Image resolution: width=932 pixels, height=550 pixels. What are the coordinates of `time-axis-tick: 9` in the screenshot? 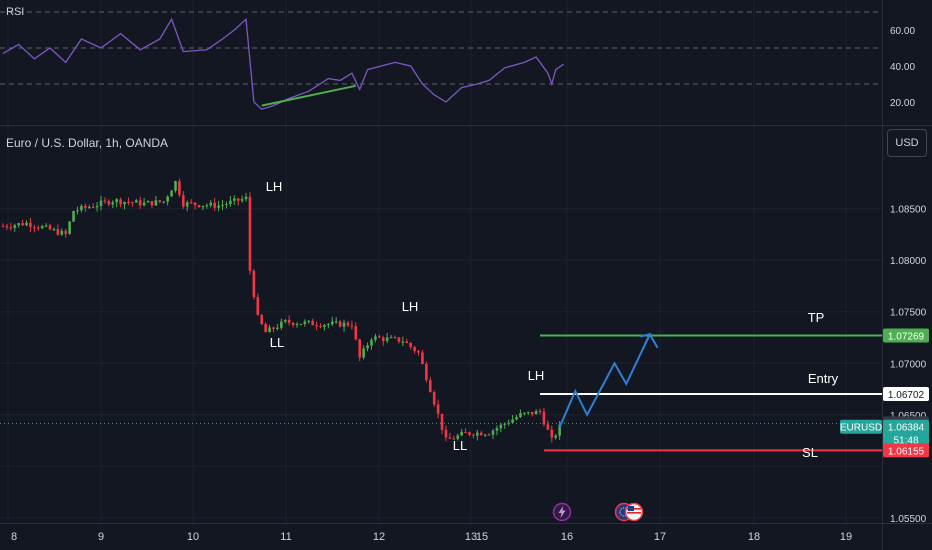 It's located at (101, 537).